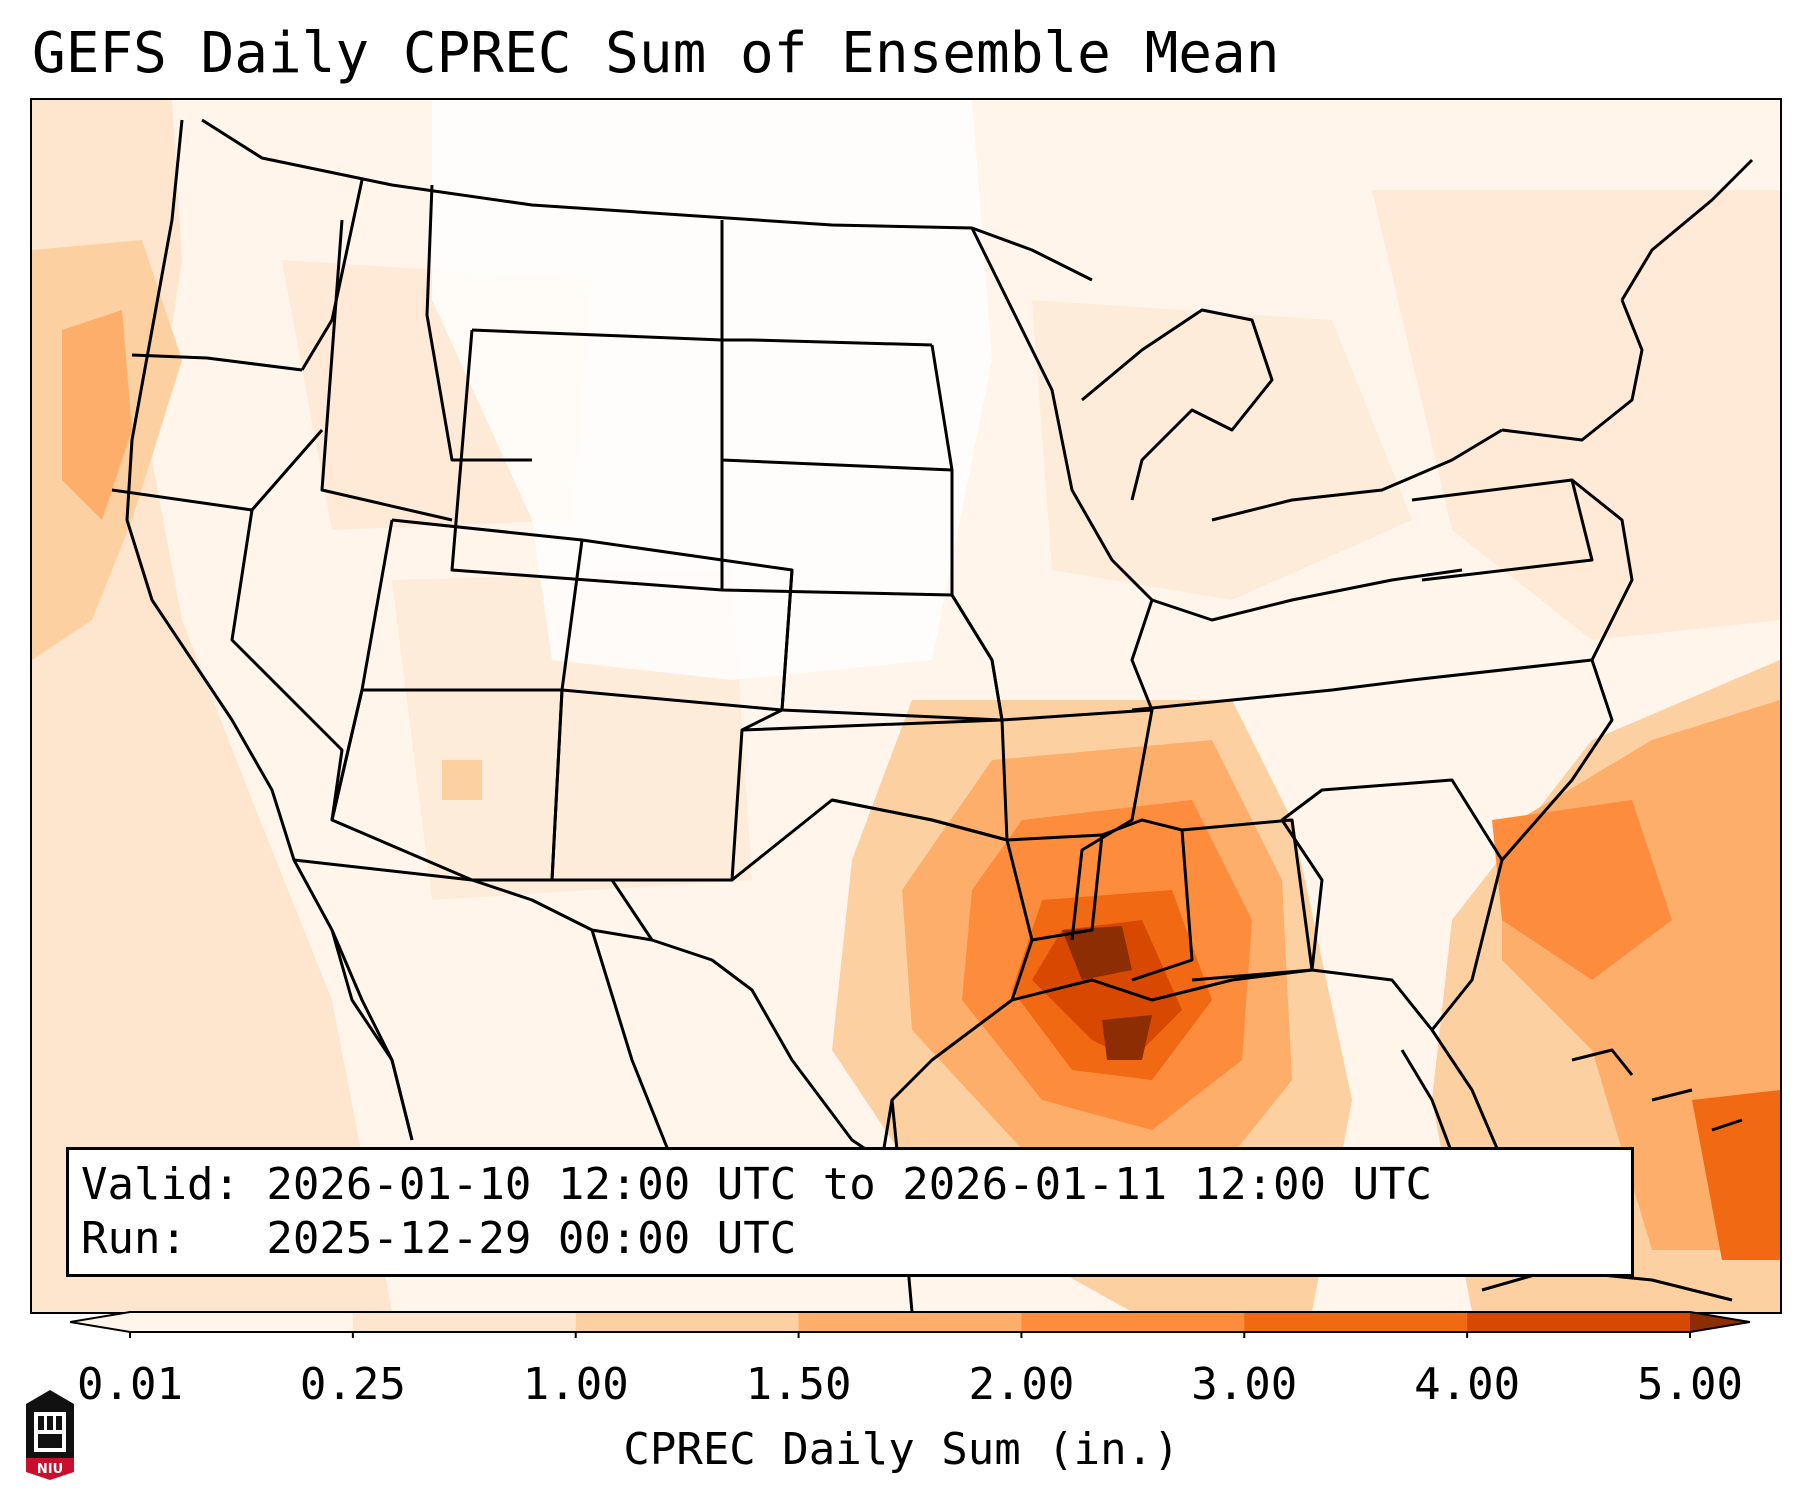 This screenshot has width=1803, height=1500. Describe the element at coordinates (1307, 595) in the screenshot. I see `ohio-valley` at that location.